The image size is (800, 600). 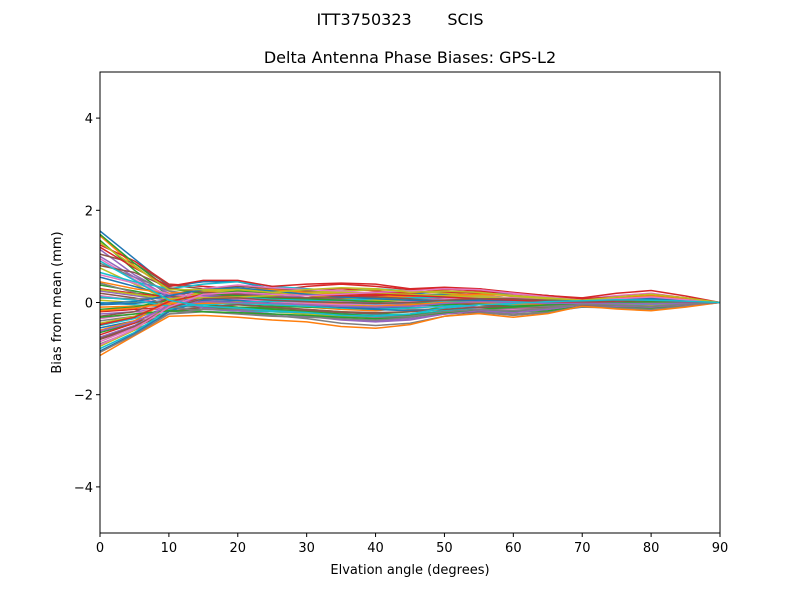 I want to click on x-tick-label: 40, so click(x=375, y=548).